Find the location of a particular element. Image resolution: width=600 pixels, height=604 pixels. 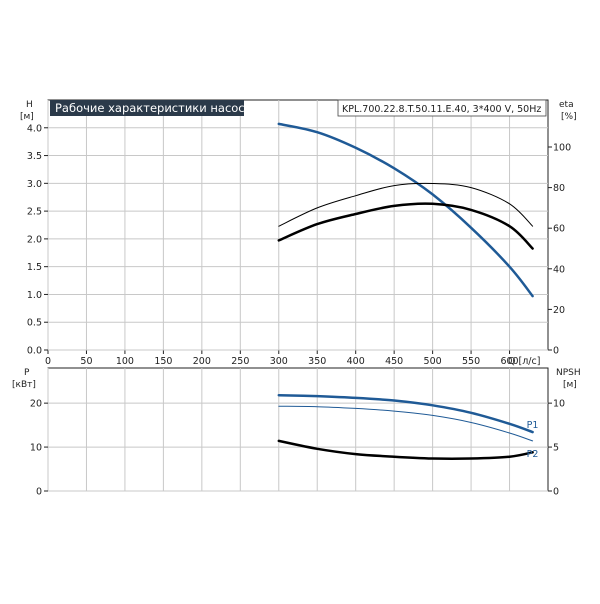

efficiency-curve-thin is located at coordinates (406, 204).